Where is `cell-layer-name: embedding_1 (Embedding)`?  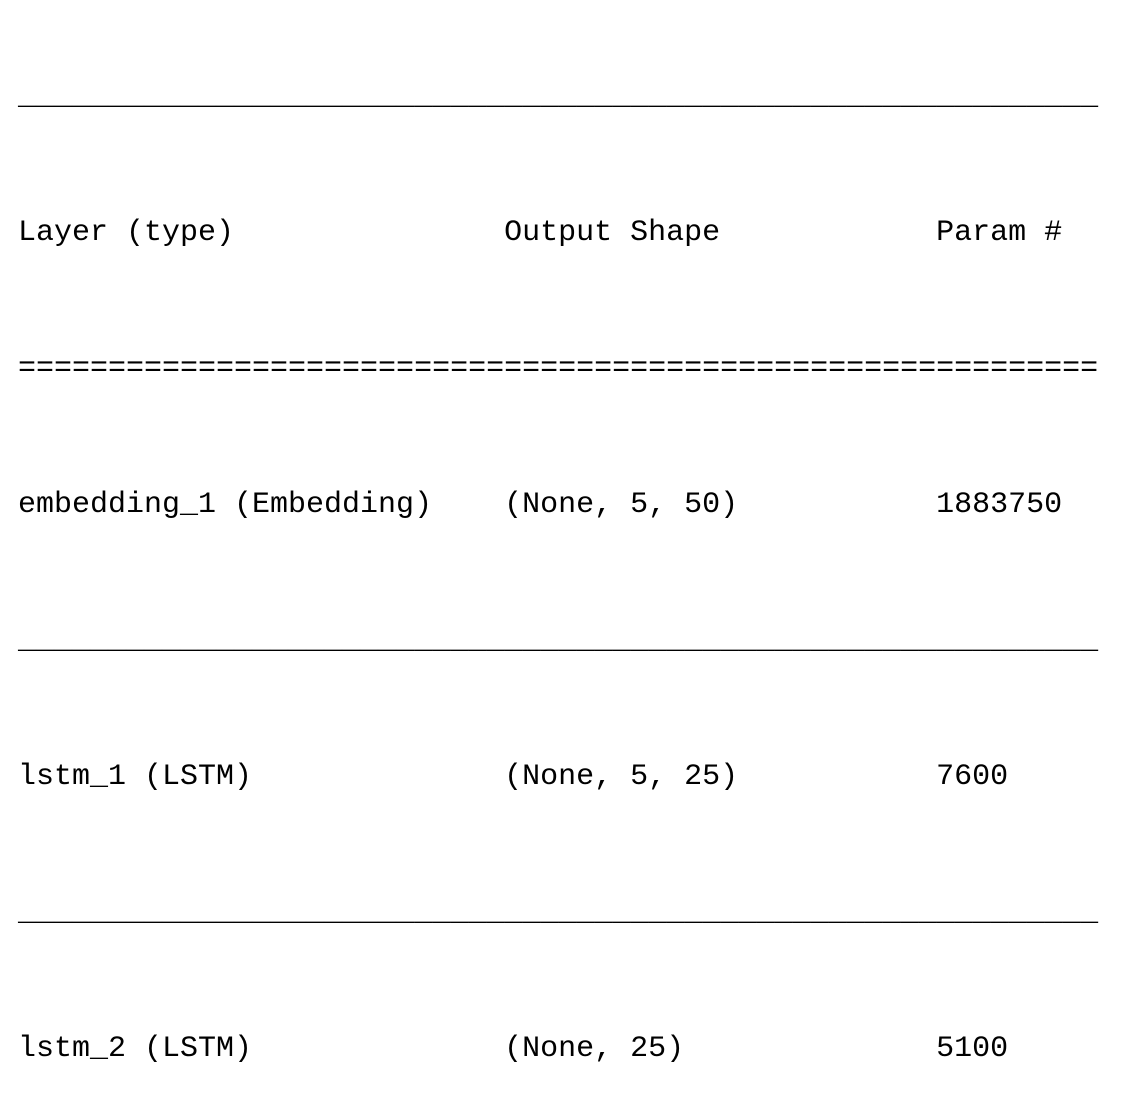 cell-layer-name: embedding_1 (Embedding) is located at coordinates (225, 505).